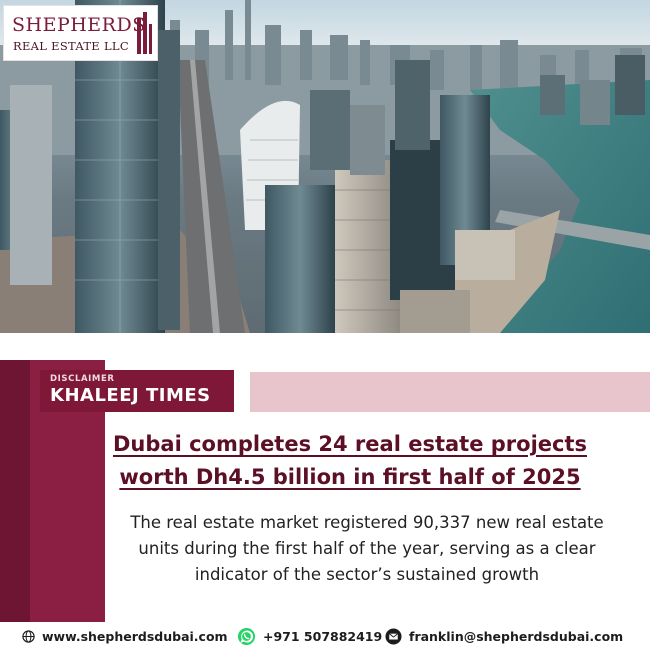  I want to click on whatsapp-icon, so click(246, 636).